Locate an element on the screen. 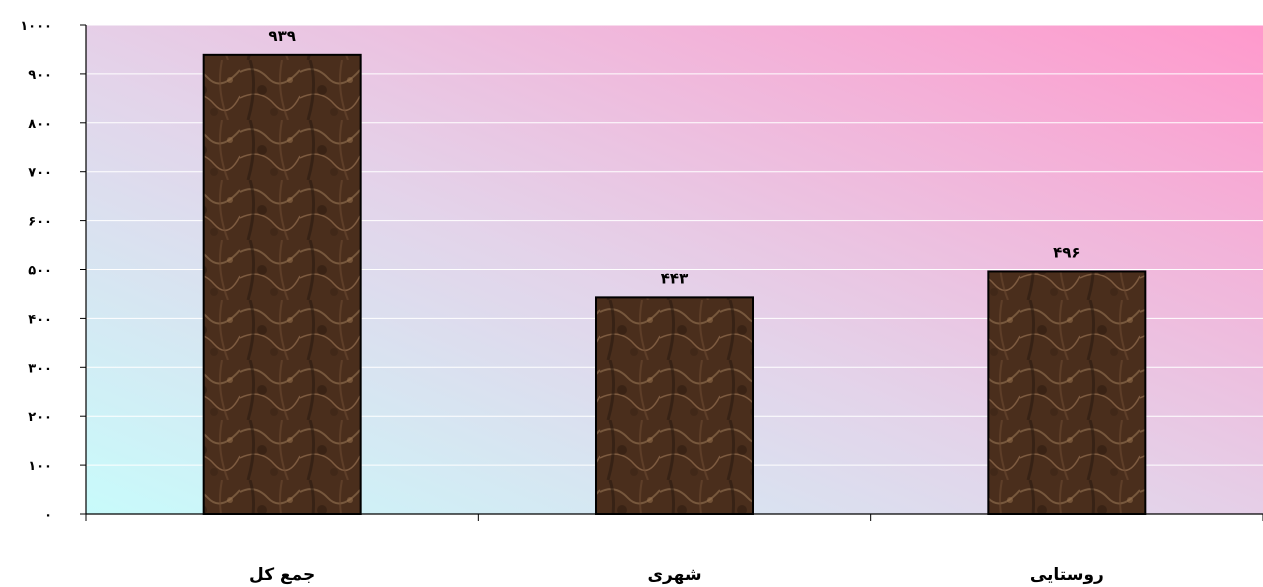 The height and width of the screenshot is (587, 1263). y-tick-label: ۸۰۰ is located at coordinates (40, 124).